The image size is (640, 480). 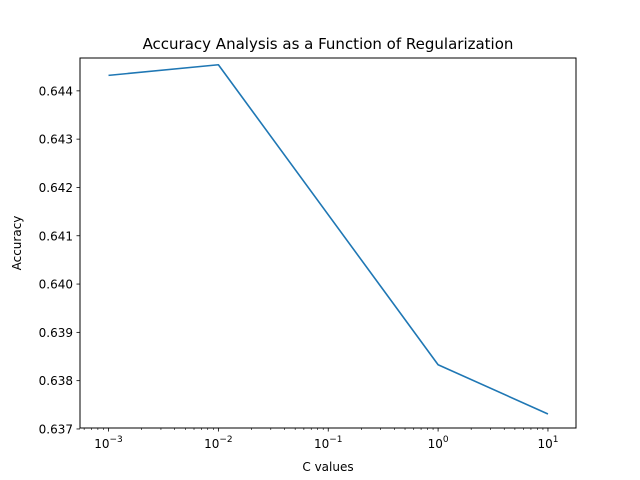 I want to click on x-tick-label: 10⁻², so click(x=218, y=443).